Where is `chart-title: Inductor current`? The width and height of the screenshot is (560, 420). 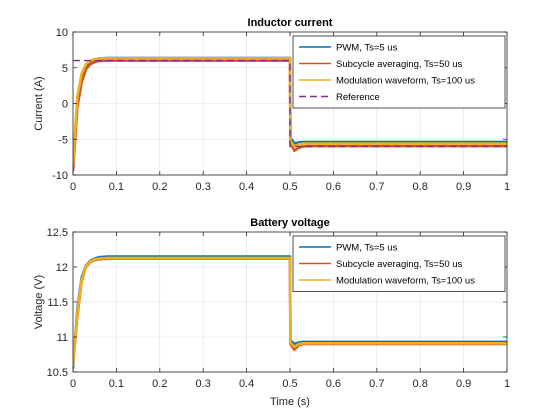 chart-title: Inductor current is located at coordinates (290, 23).